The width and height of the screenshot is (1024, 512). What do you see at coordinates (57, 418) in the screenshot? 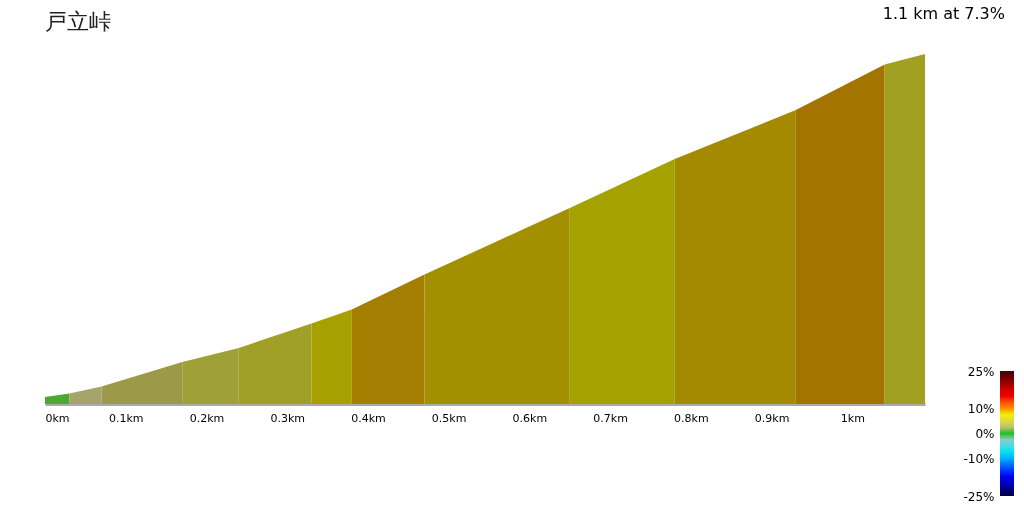
I see `x-tick-label: 0km` at bounding box center [57, 418].